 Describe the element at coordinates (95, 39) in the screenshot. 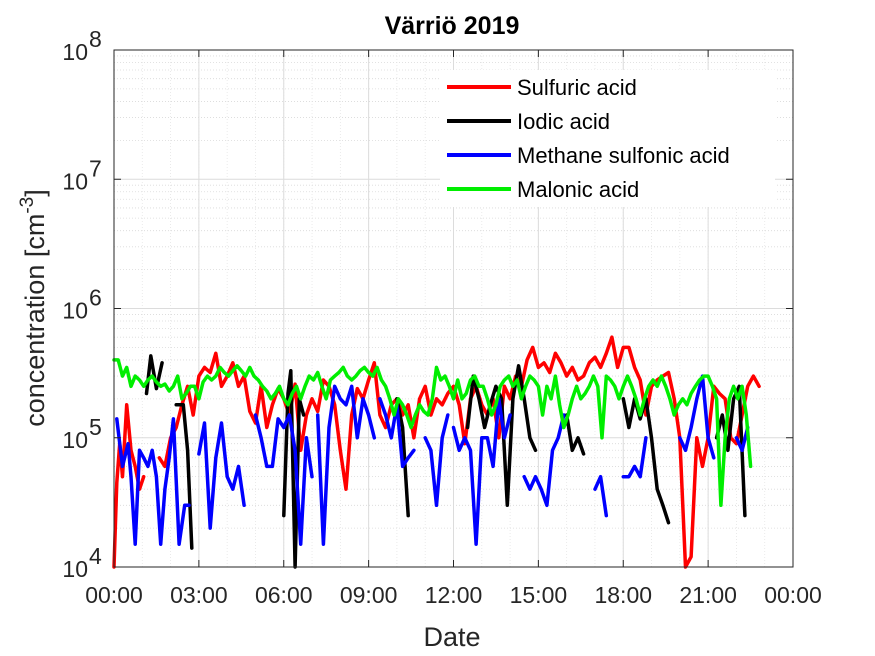

I see `y-tick-label-exponent: 8` at that location.